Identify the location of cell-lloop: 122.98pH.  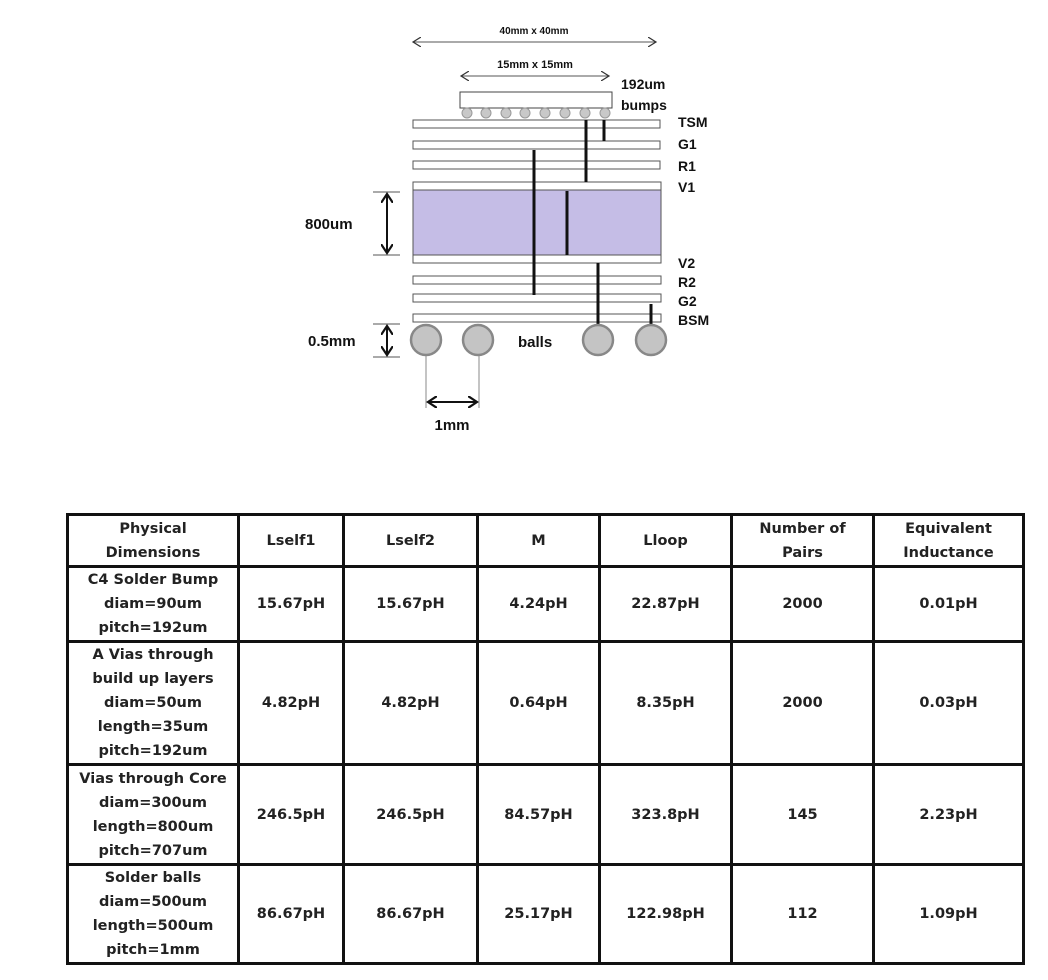
(665, 914).